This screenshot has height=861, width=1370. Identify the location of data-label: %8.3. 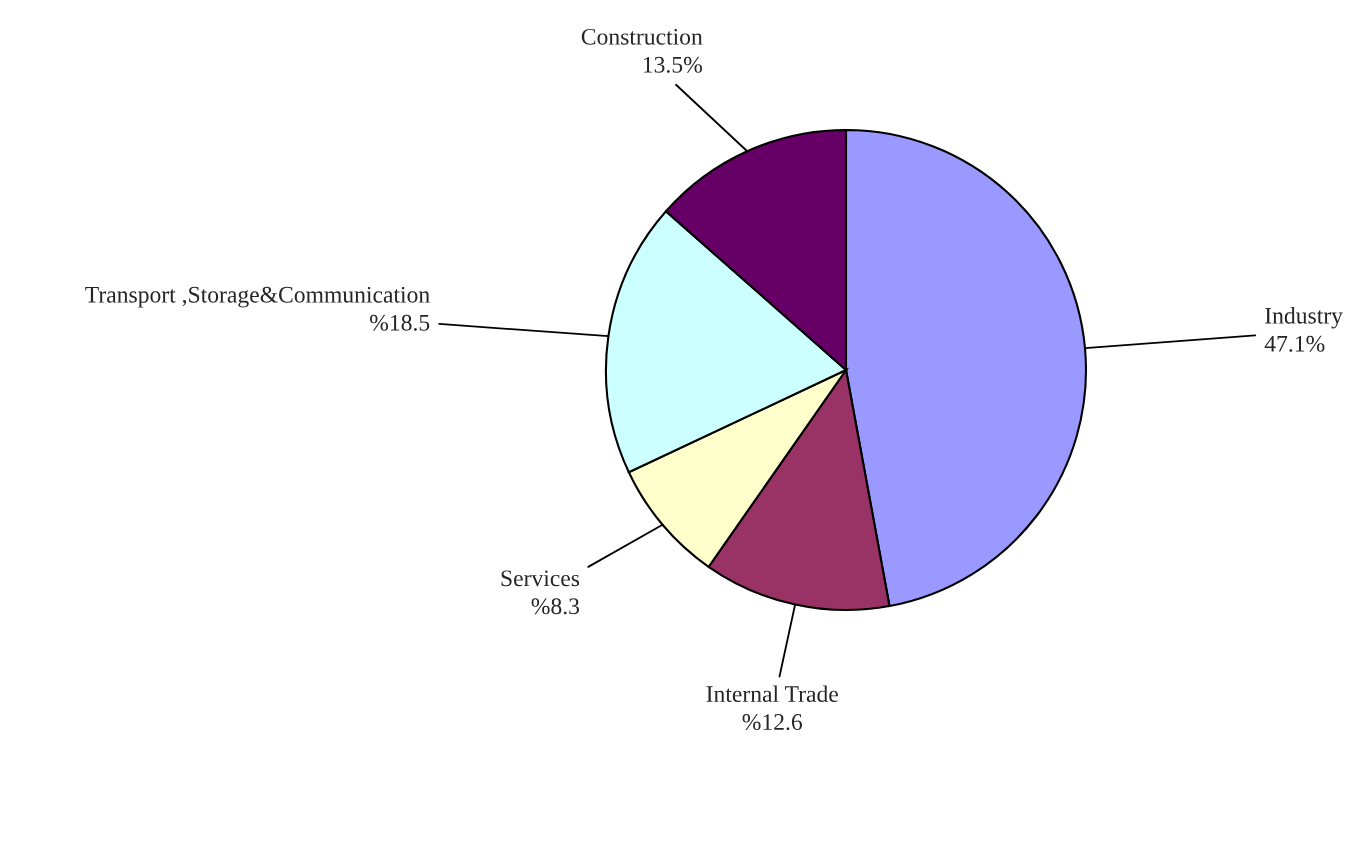
(555, 606).